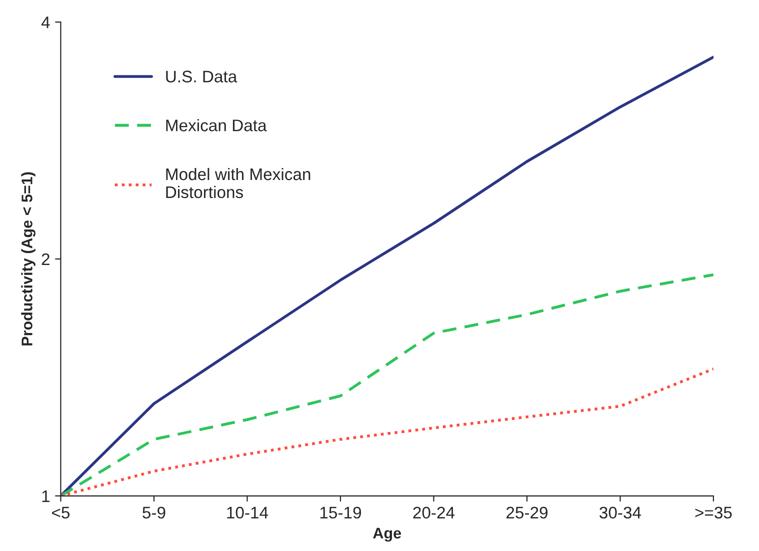  What do you see at coordinates (202, 76) in the screenshot?
I see `legend-label: U.S. Data` at bounding box center [202, 76].